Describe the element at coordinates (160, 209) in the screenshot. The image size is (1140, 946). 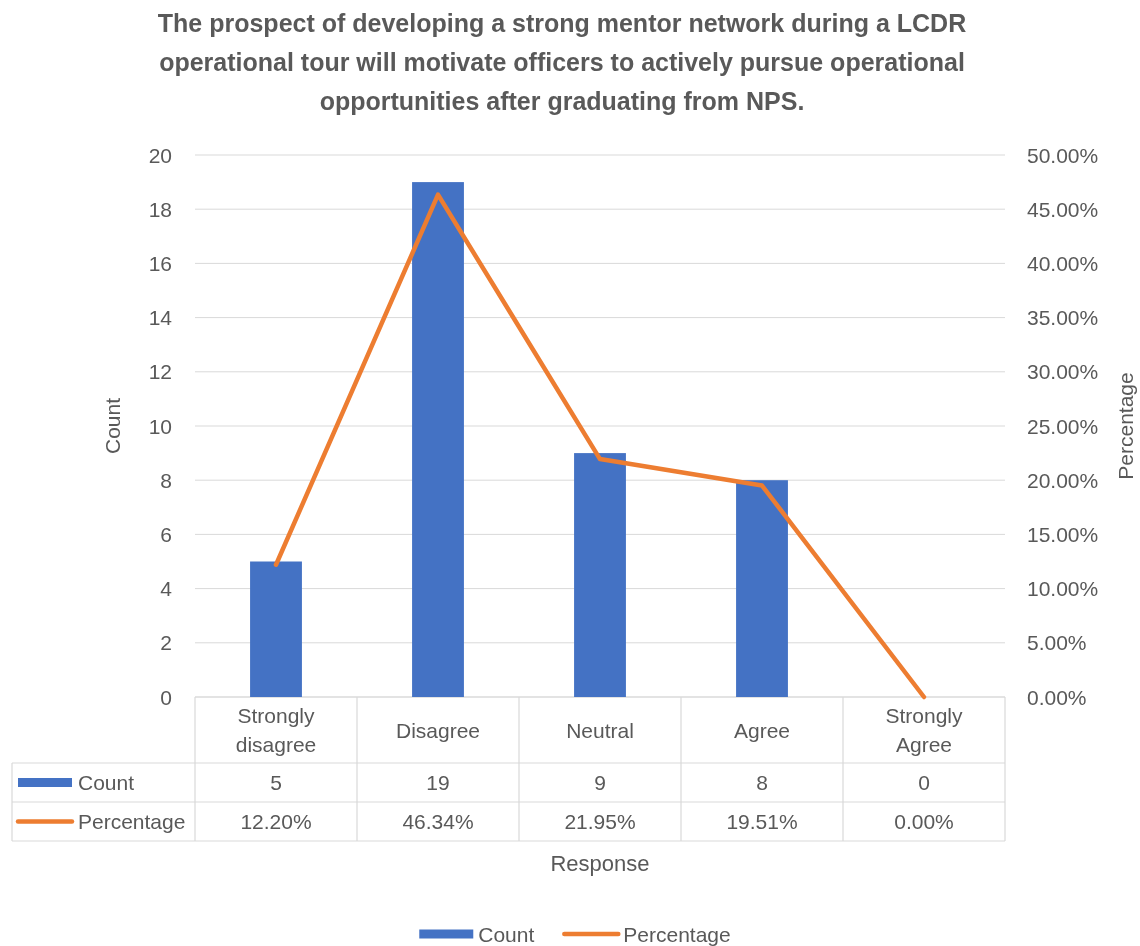
I see `y-tick-label: 18` at that location.